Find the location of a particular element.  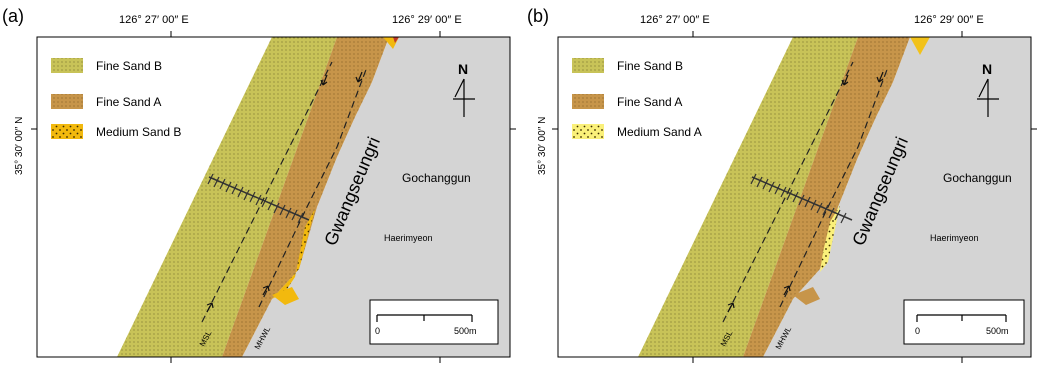

panel-b-scale-zero: 0 is located at coordinates (917, 331).